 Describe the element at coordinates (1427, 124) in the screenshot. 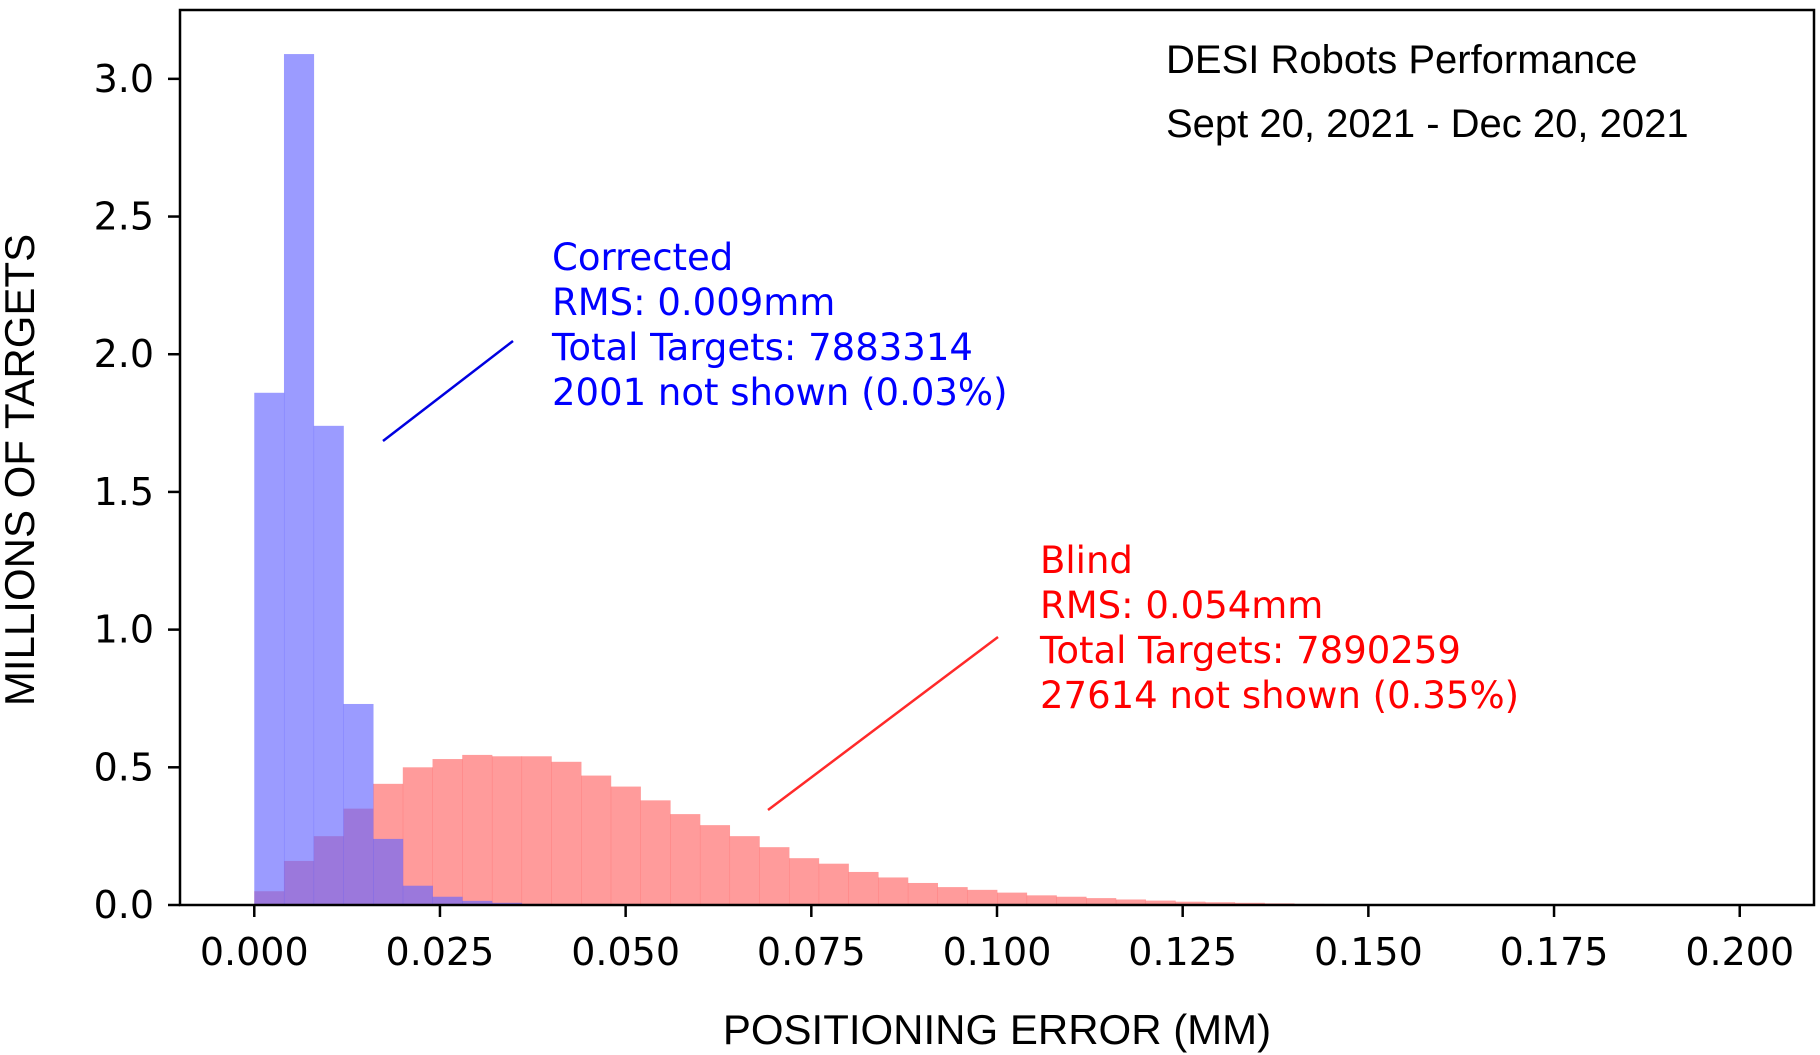

I see `chart-subtitle: Sept 20, 2021 - Dec 20, 2021` at that location.